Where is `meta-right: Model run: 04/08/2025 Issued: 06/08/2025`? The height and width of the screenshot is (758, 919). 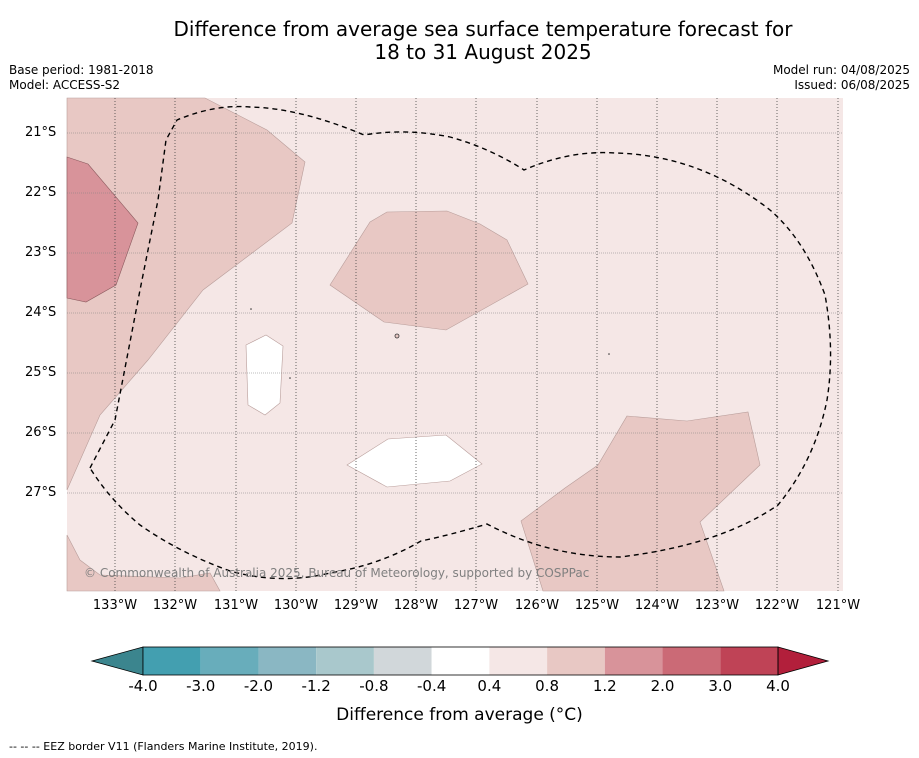 meta-right: Model run: 04/08/2025 Issued: 06/08/2025 is located at coordinates (841, 78).